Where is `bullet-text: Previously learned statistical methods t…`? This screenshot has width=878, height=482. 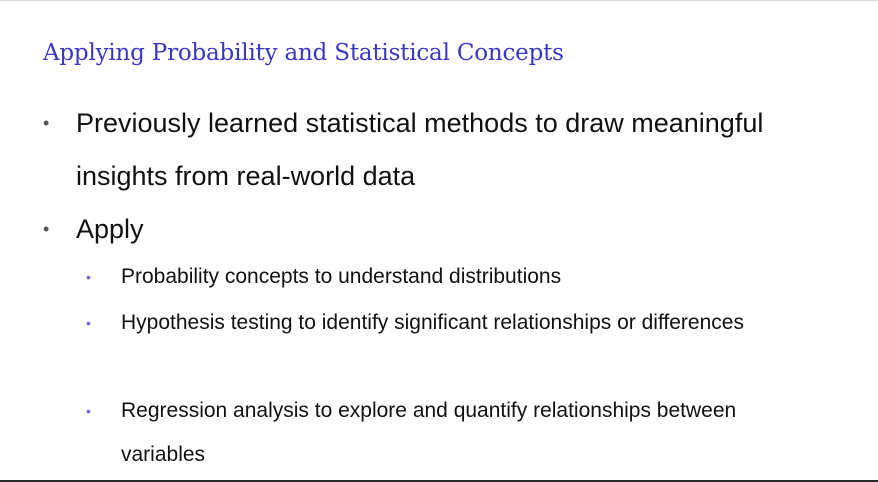 bullet-text: Previously learned statistical methods t… is located at coordinates (420, 149).